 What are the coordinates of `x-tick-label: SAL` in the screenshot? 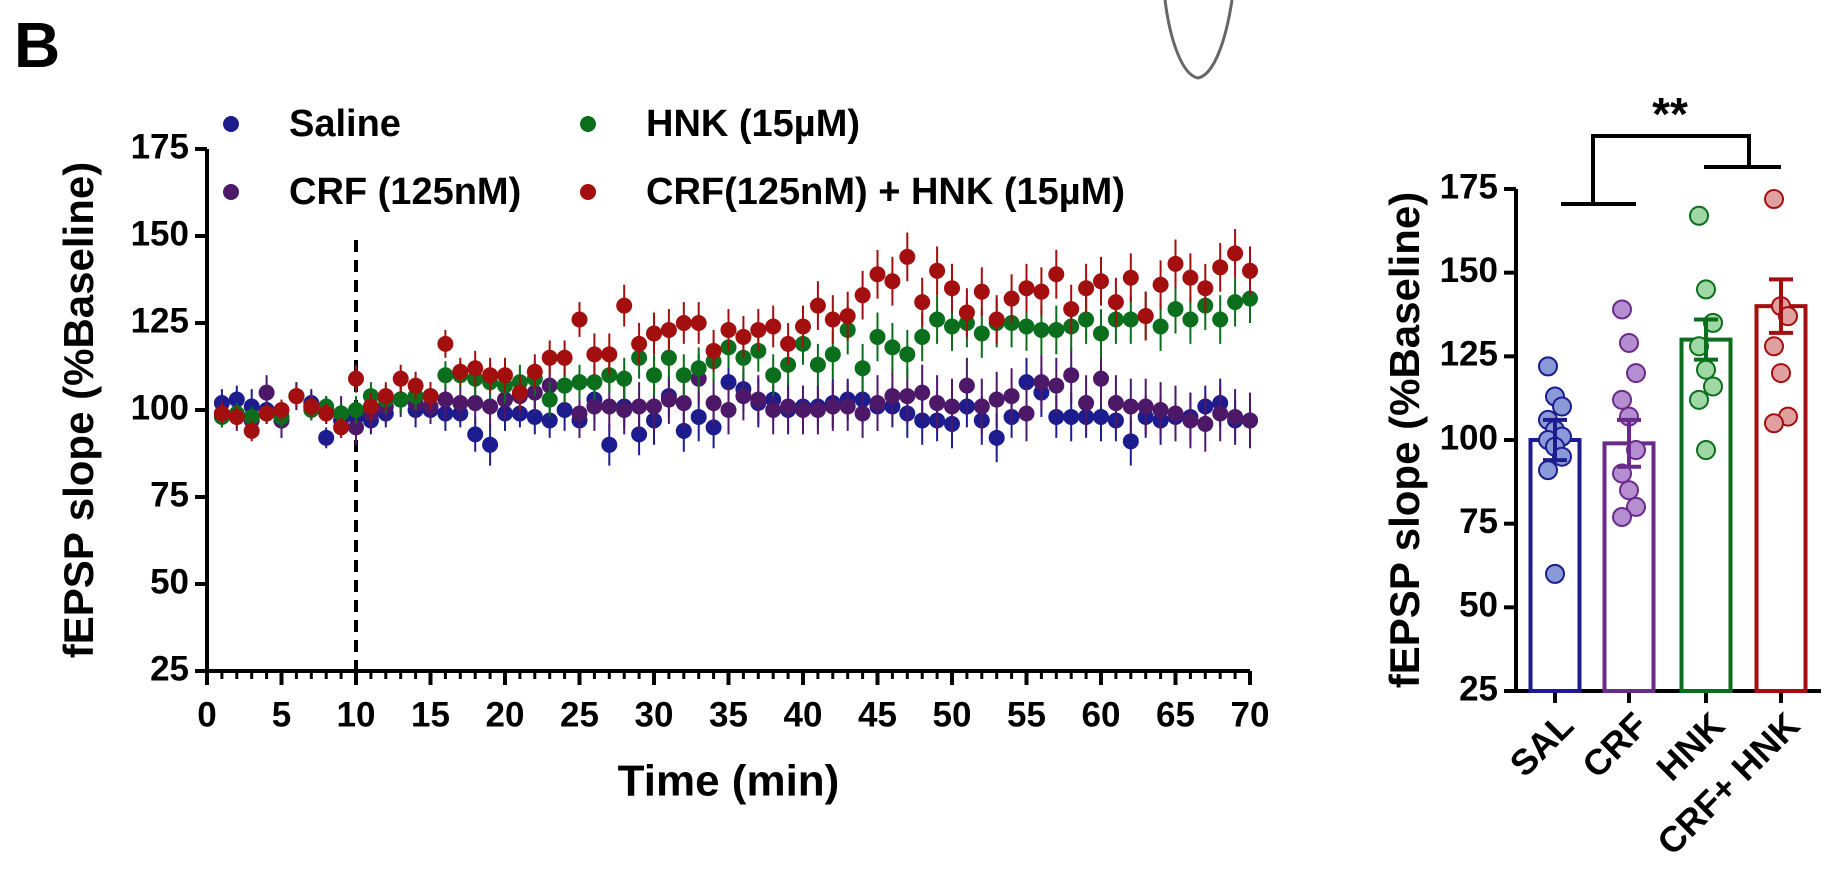 It's located at (1541, 744).